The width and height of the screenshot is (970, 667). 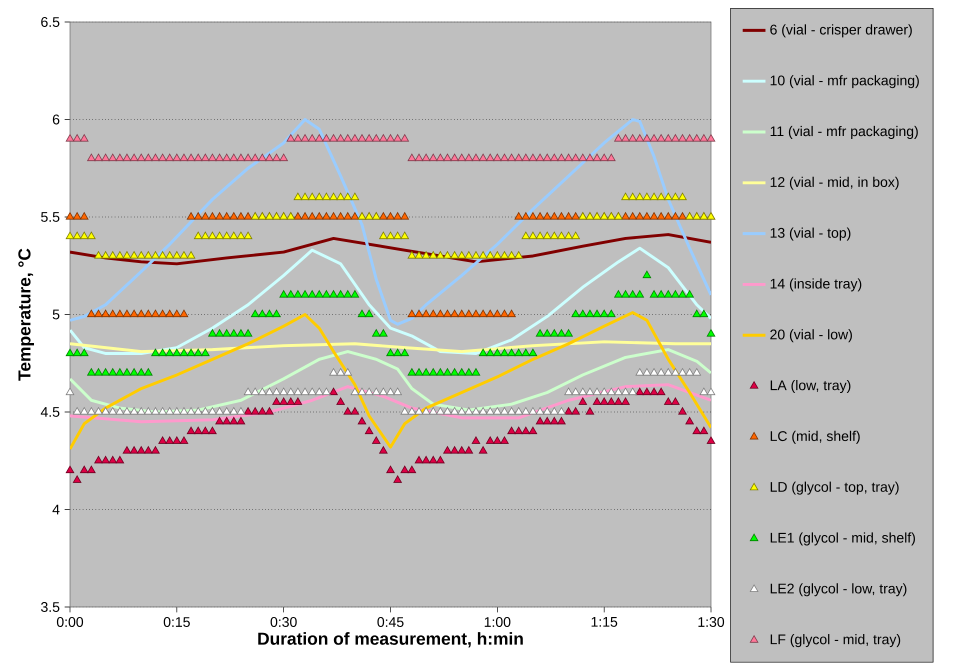 I want to click on y-tick-label: 3.5, so click(x=50, y=607).